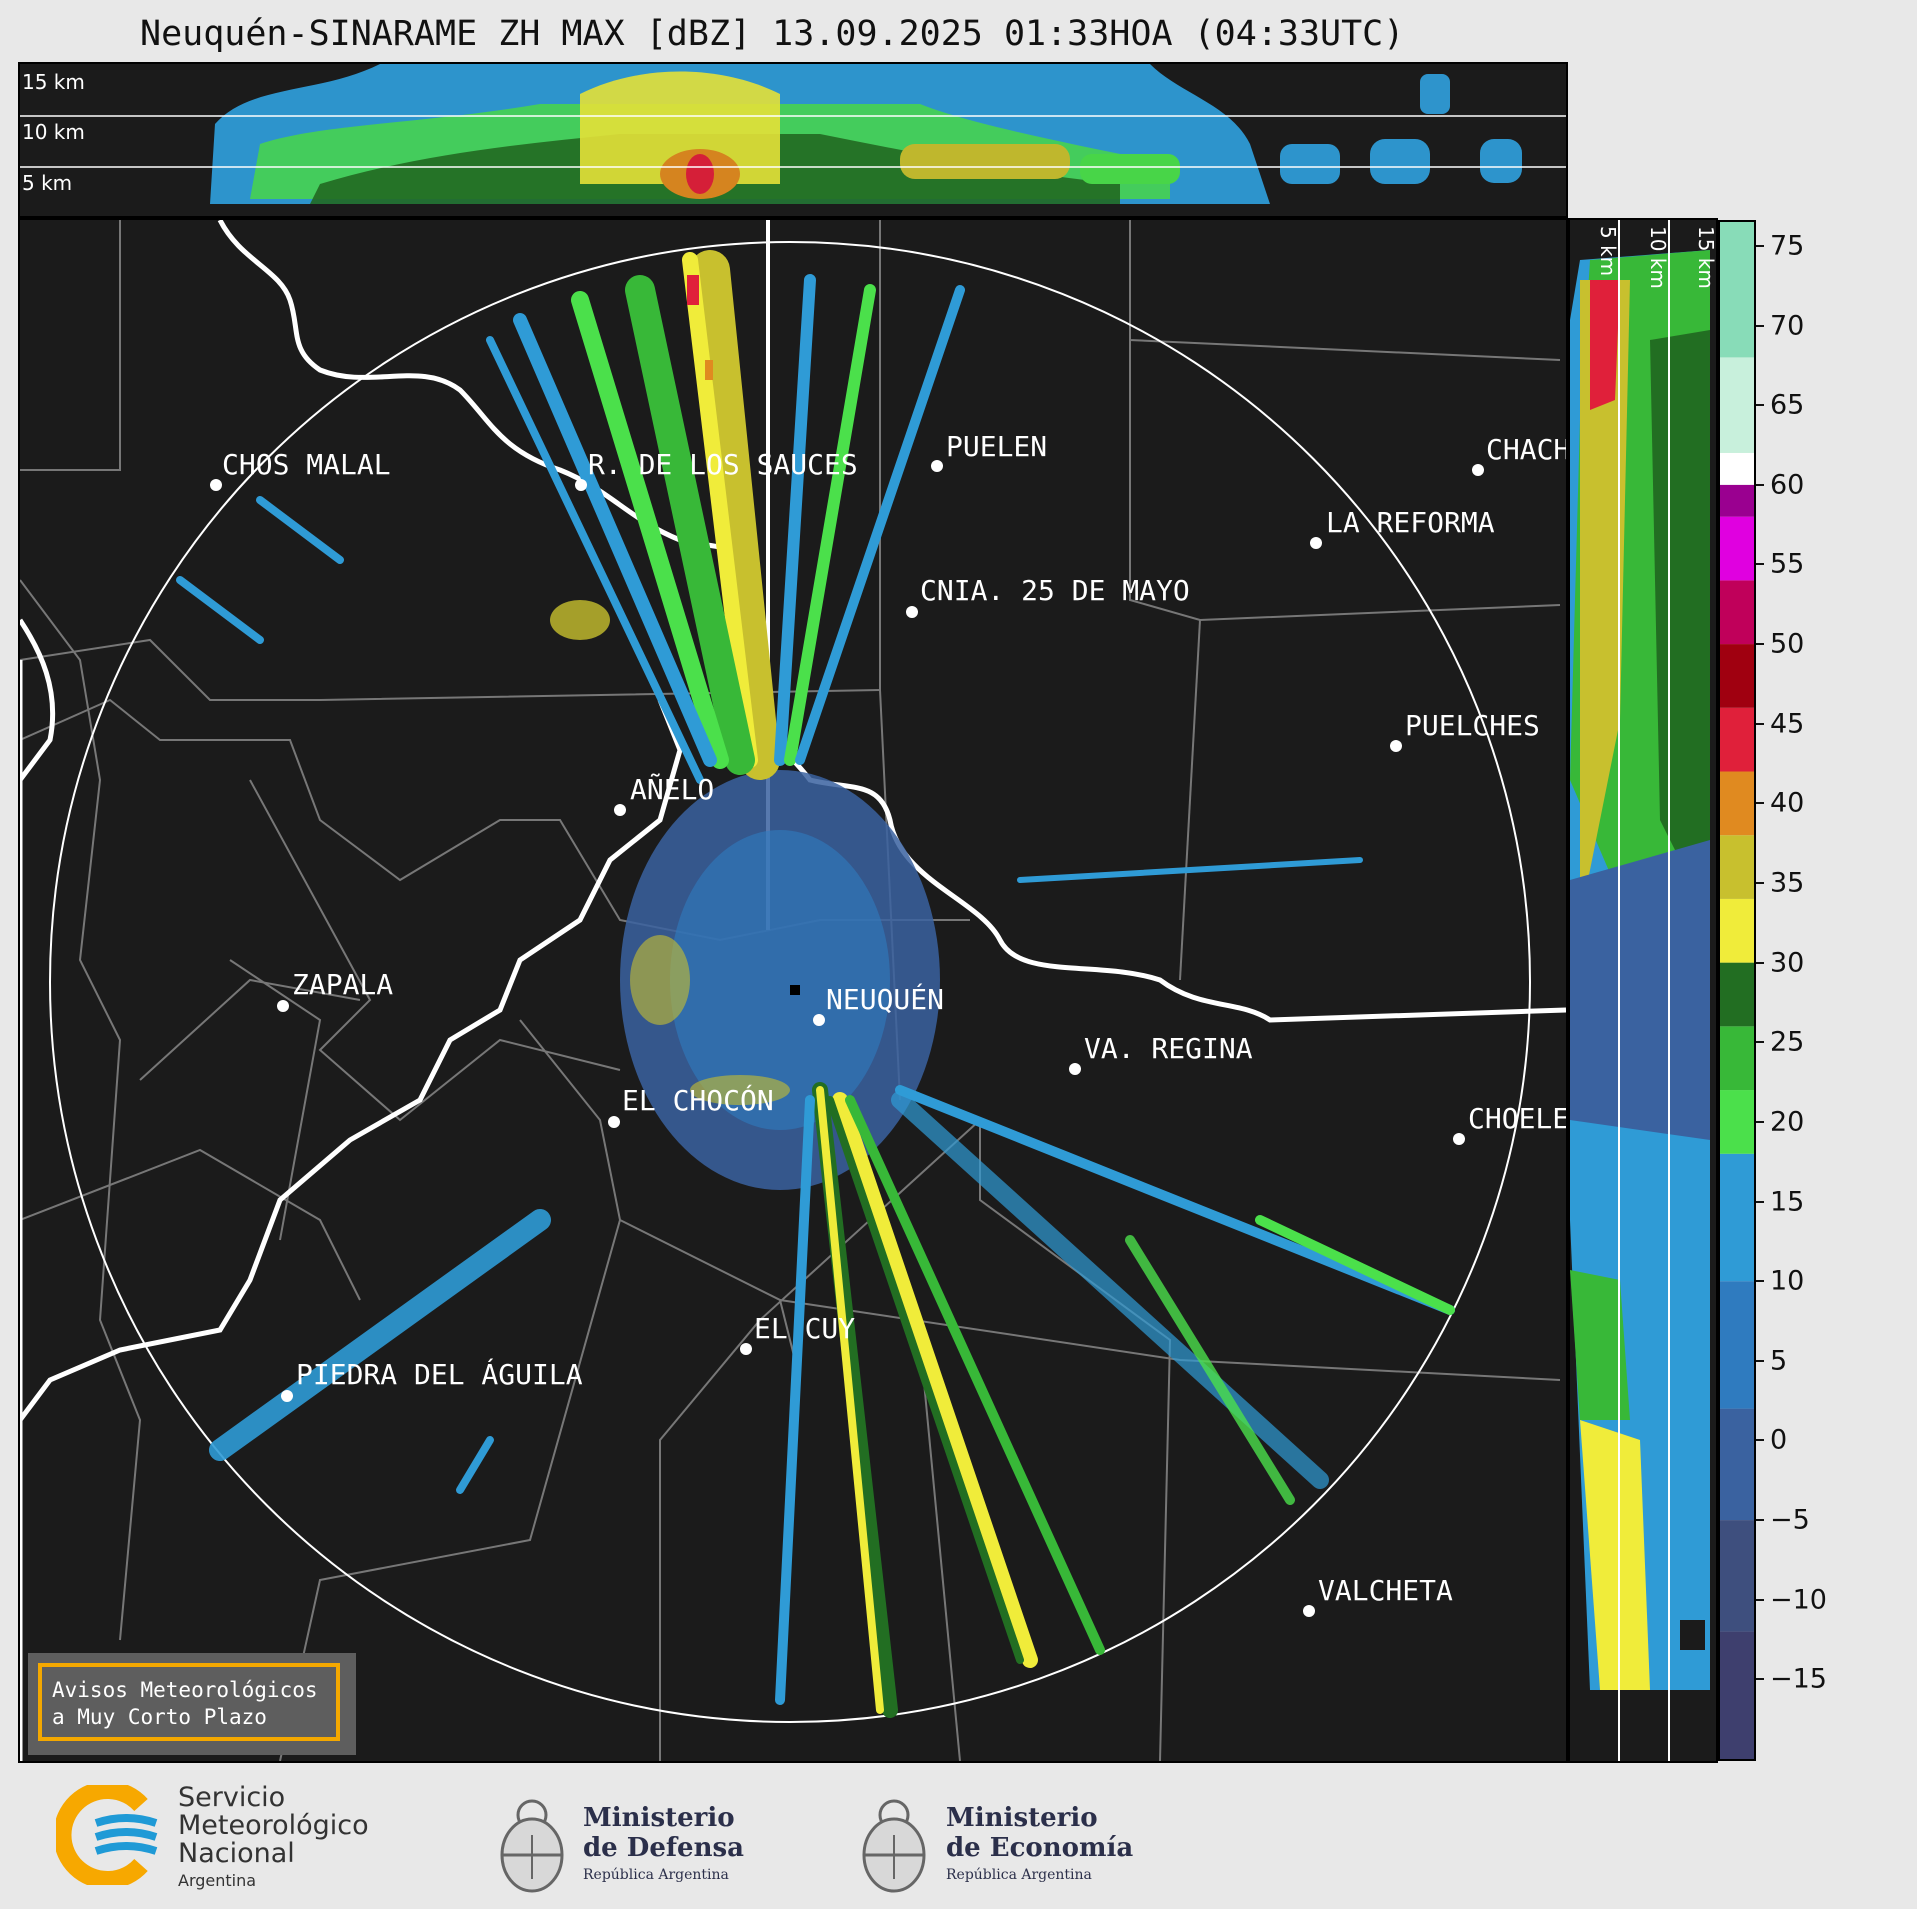 This screenshot has height=1909, width=1917. I want to click on colorbar-tick-label: 20, so click(1787, 1122).